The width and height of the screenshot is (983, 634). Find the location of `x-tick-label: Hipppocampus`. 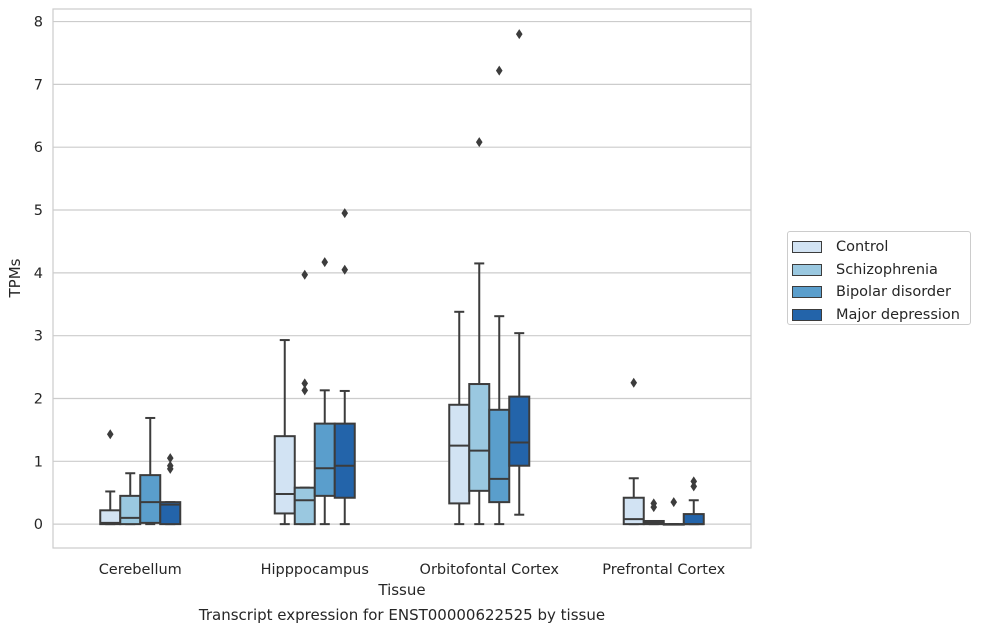

x-tick-label: Hipppocampus is located at coordinates (315, 570).